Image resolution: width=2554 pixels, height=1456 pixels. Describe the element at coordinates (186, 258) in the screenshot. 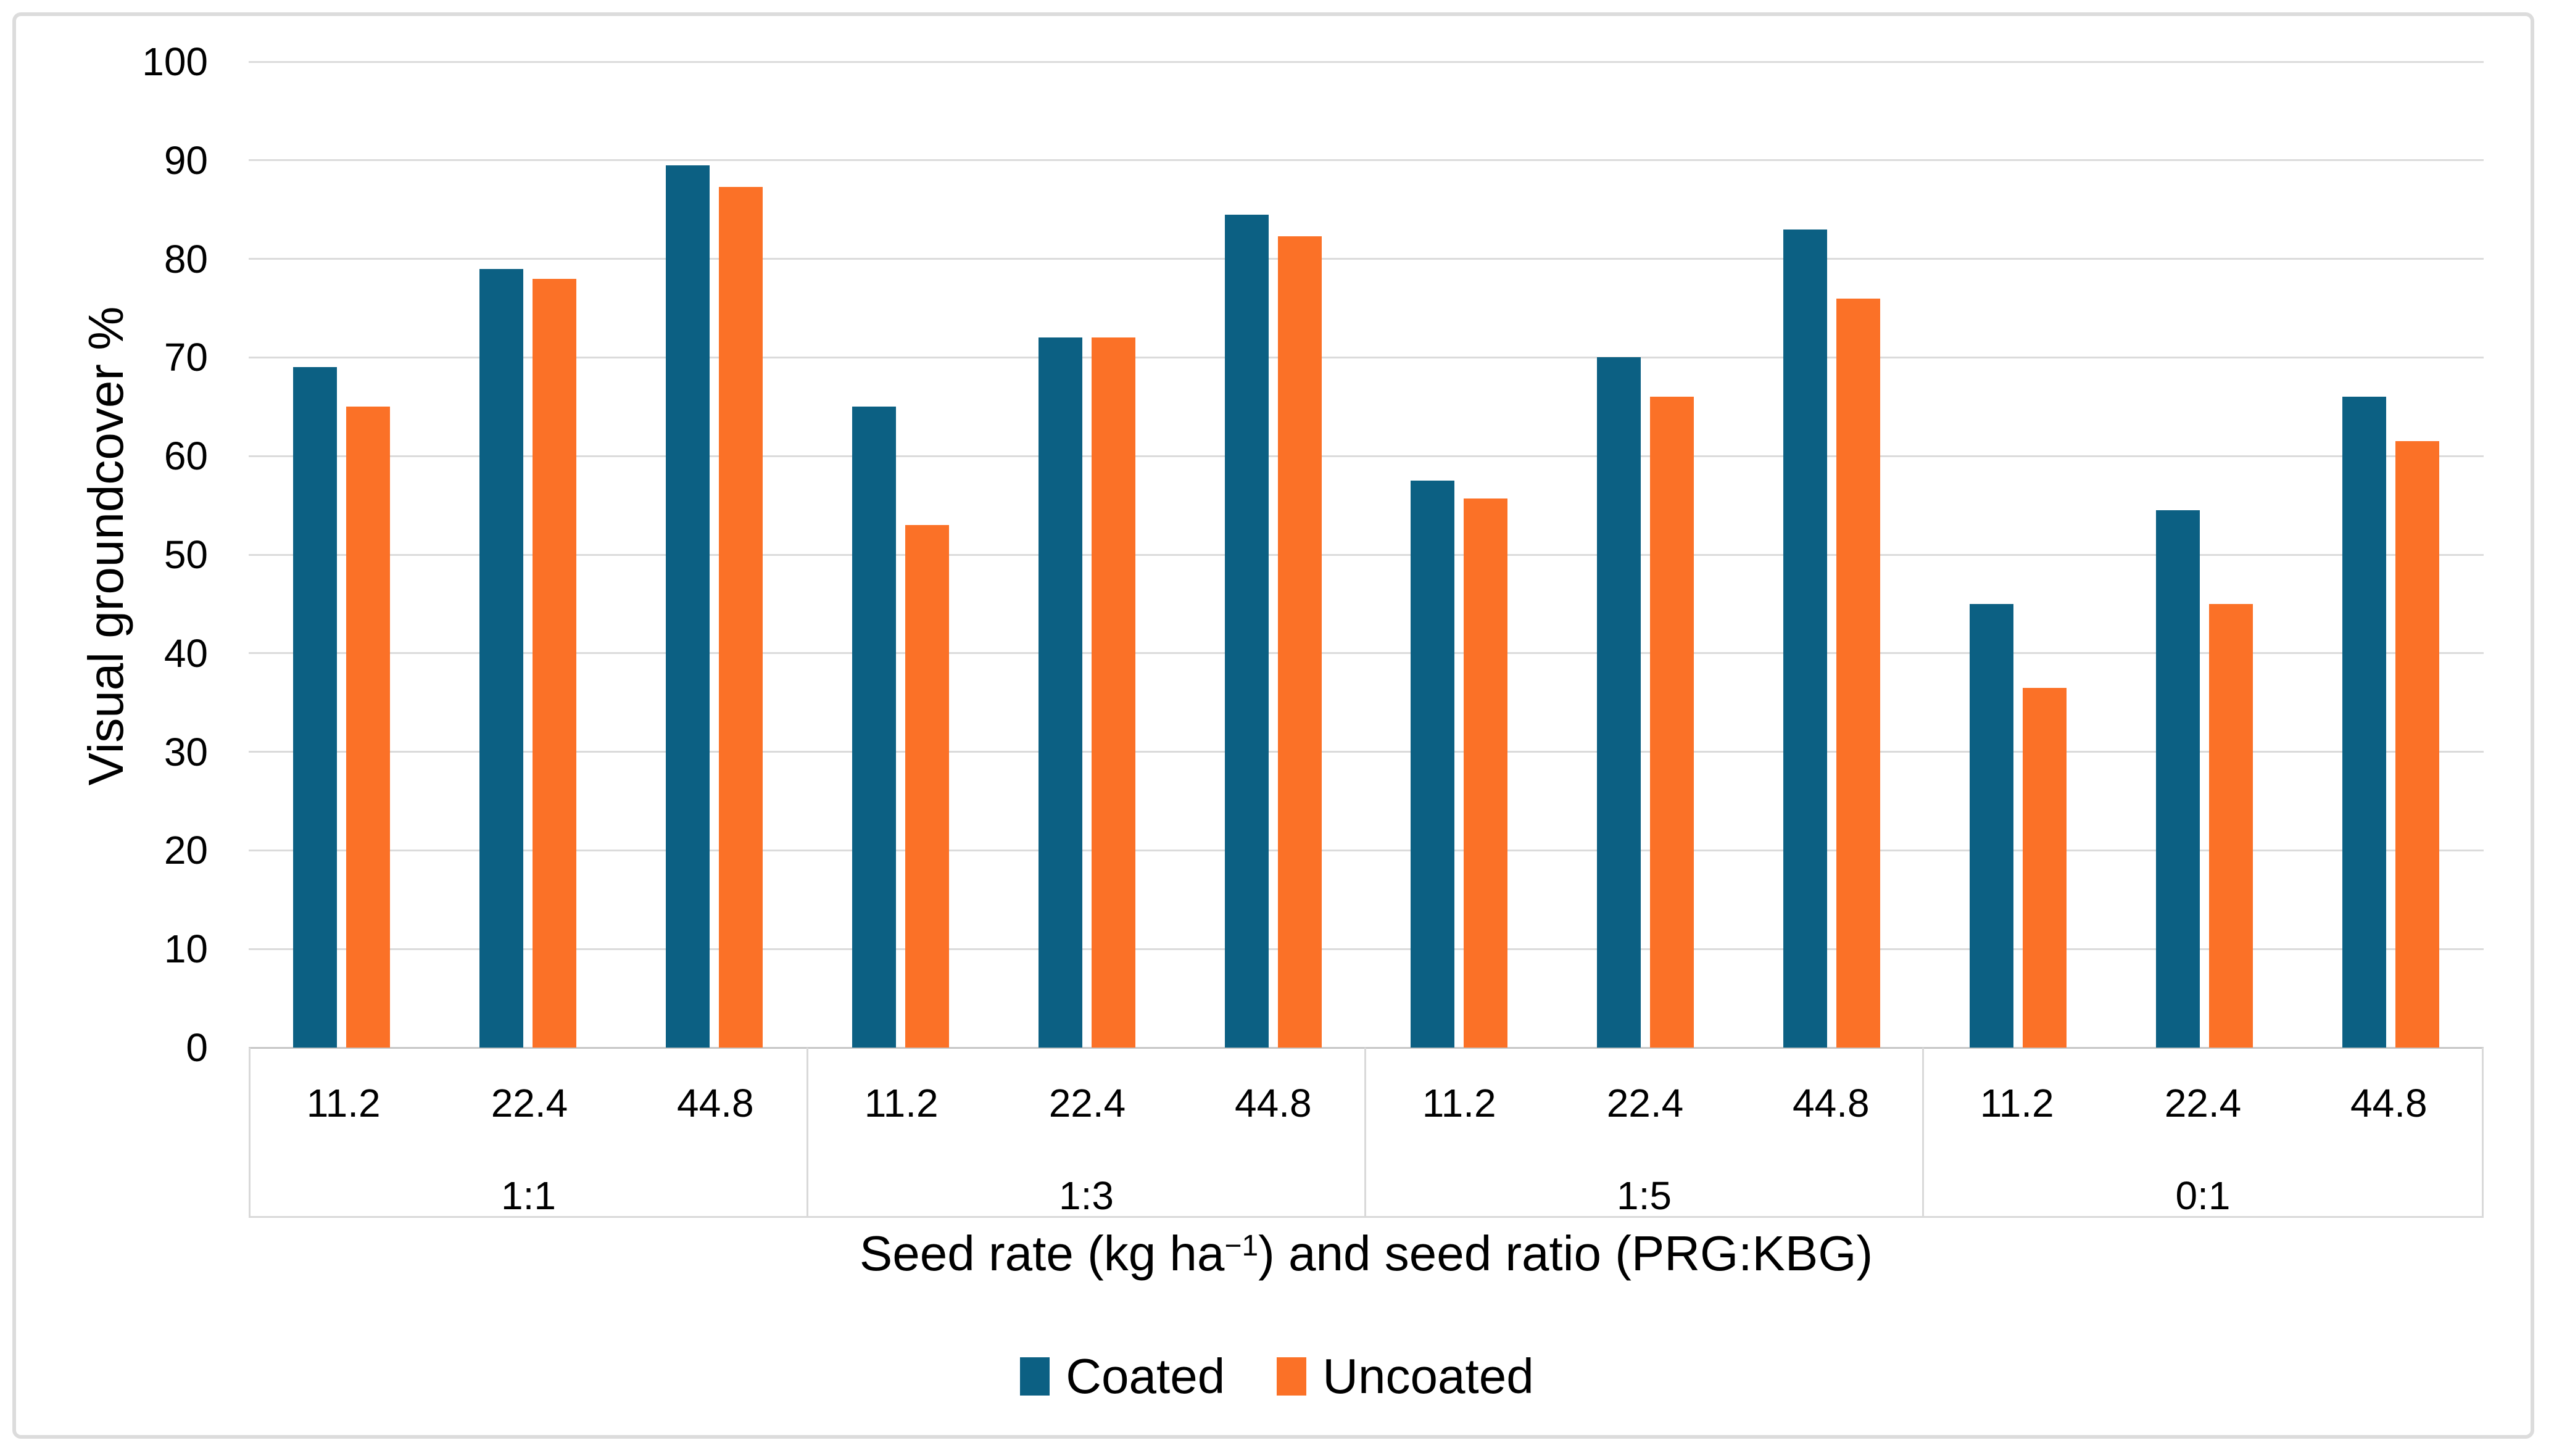

I see `y-tick-label-80: 80` at that location.